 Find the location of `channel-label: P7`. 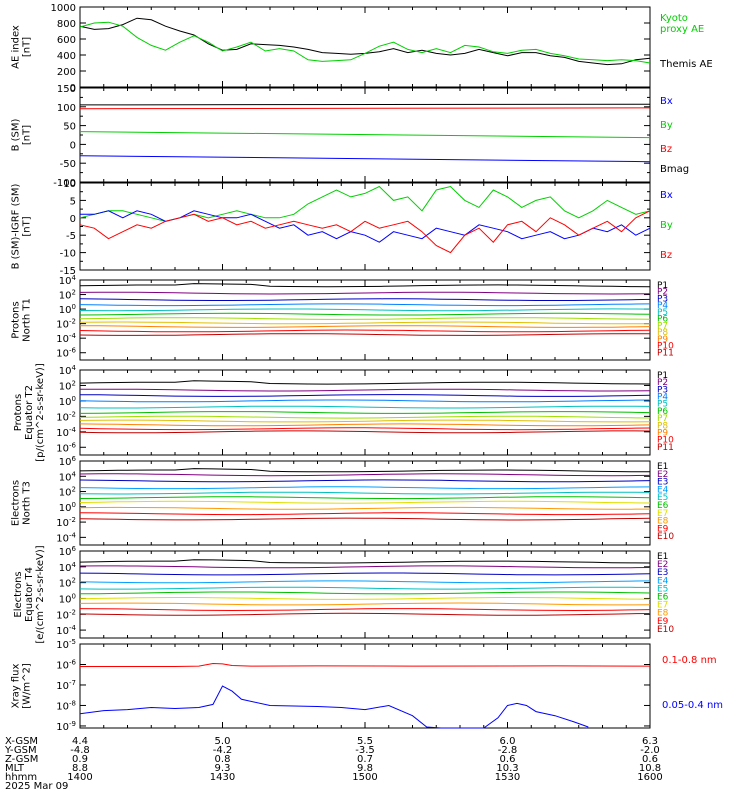

channel-label: P7 is located at coordinates (662, 326).